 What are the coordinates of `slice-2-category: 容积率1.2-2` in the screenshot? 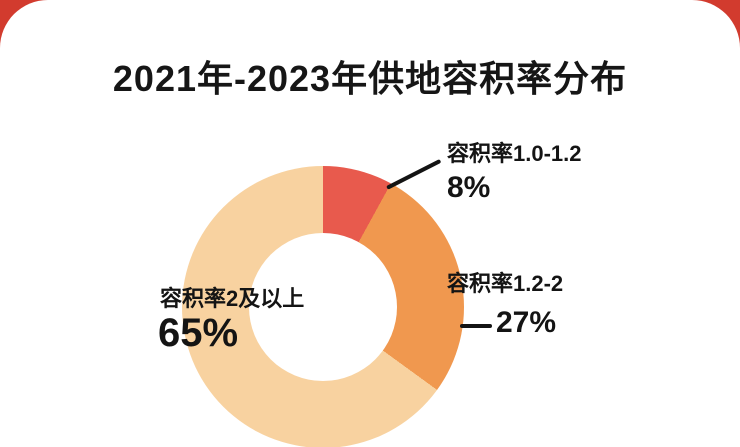 It's located at (505, 283).